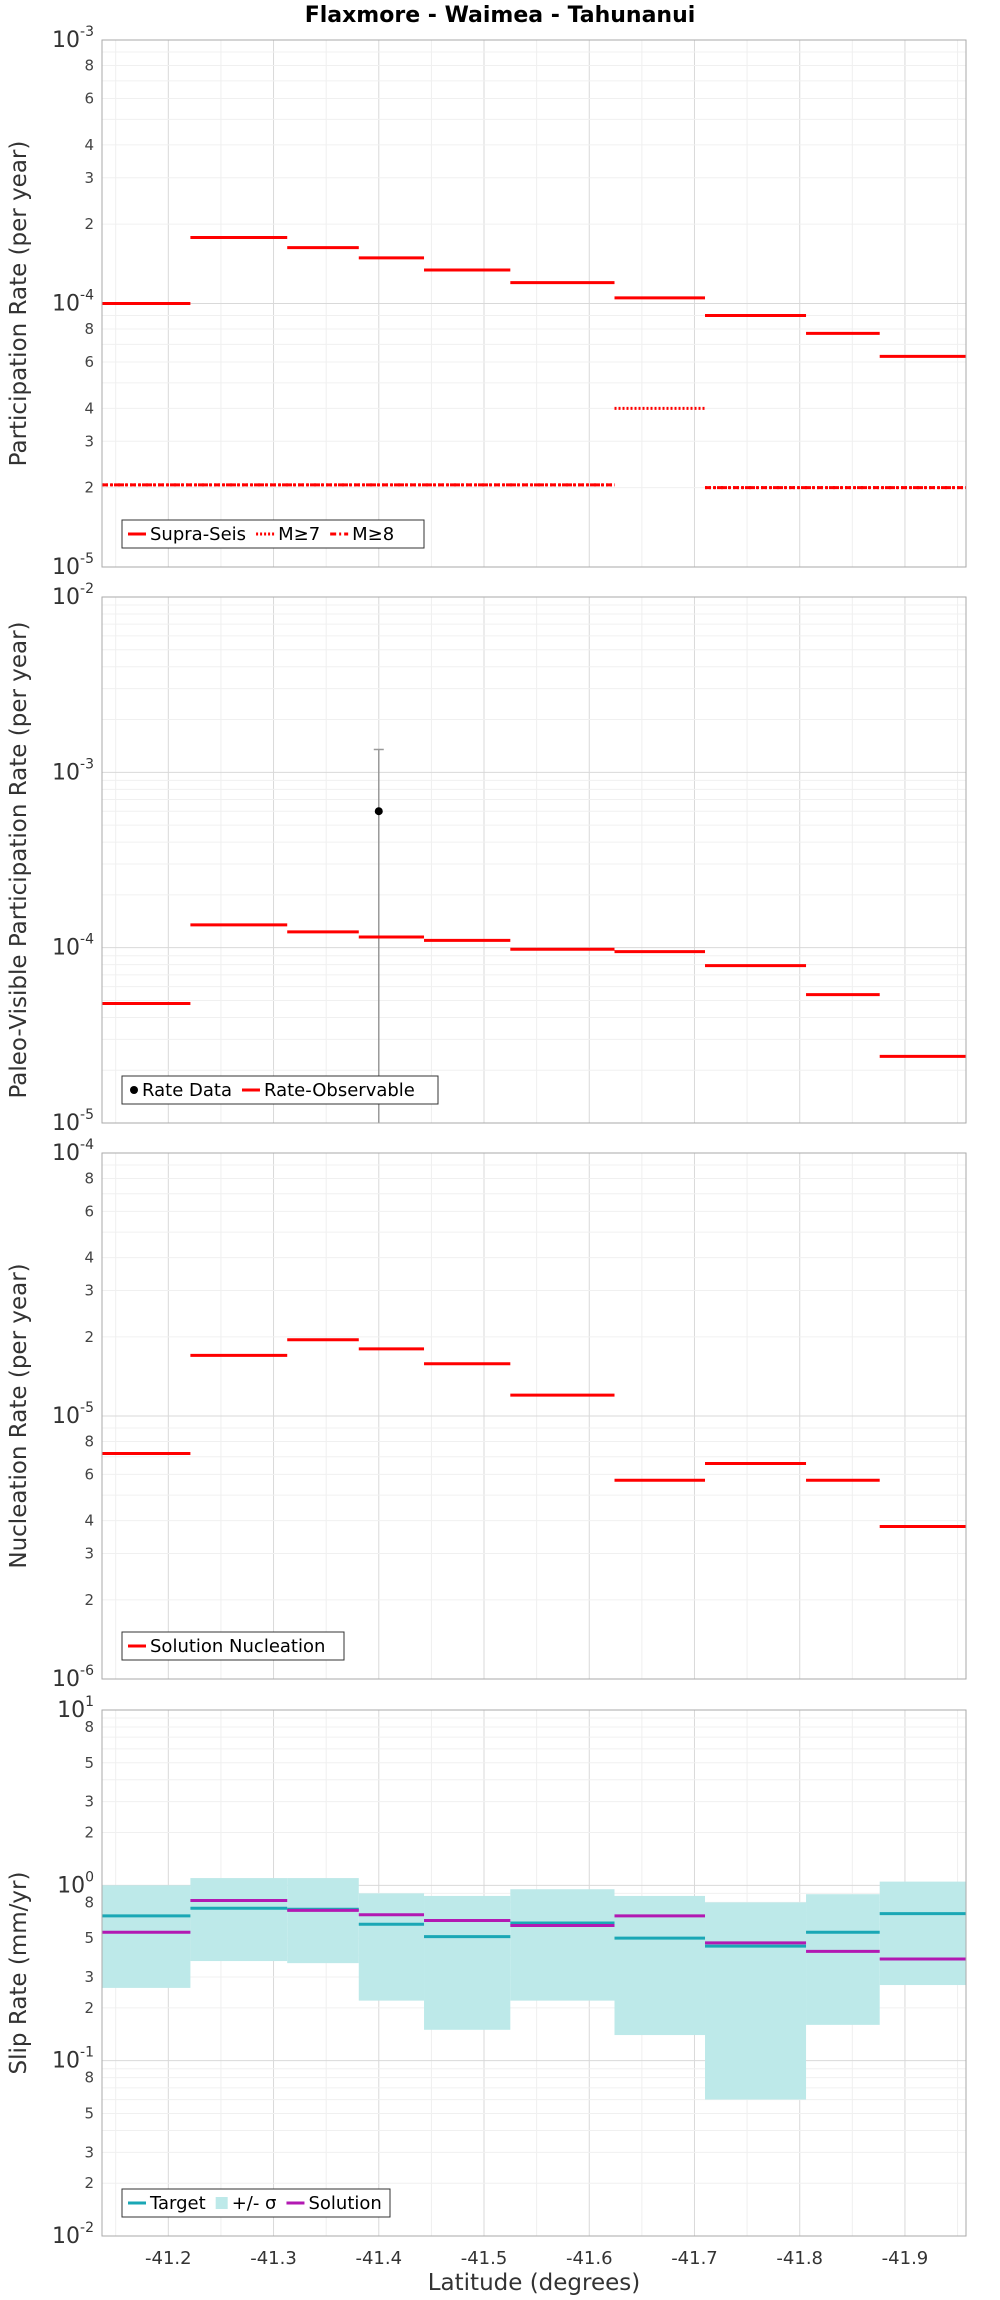 This screenshot has width=1000, height=2300. I want to click on y-axis-label: Participation Rate (per year), so click(19, 304).